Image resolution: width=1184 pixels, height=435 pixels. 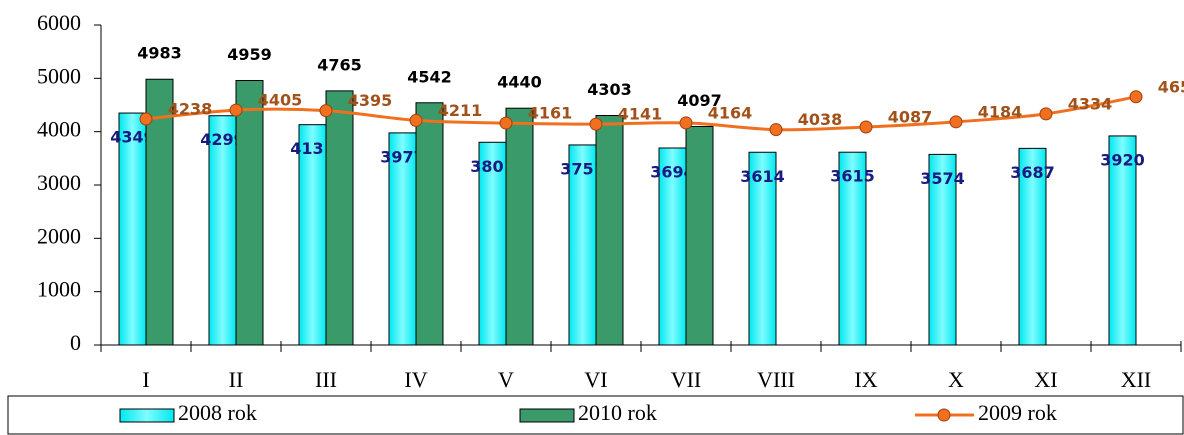 I want to click on x-tick-label: III, so click(x=326, y=379).